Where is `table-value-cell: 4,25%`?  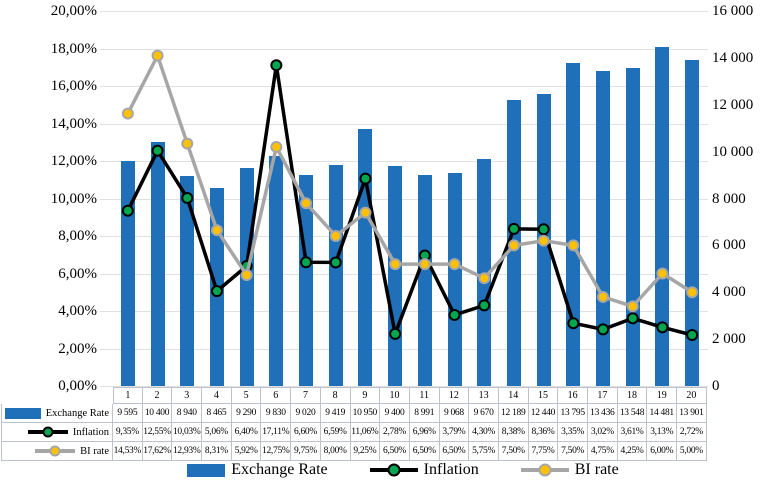
table-value-cell: 4,25% is located at coordinates (632, 451).